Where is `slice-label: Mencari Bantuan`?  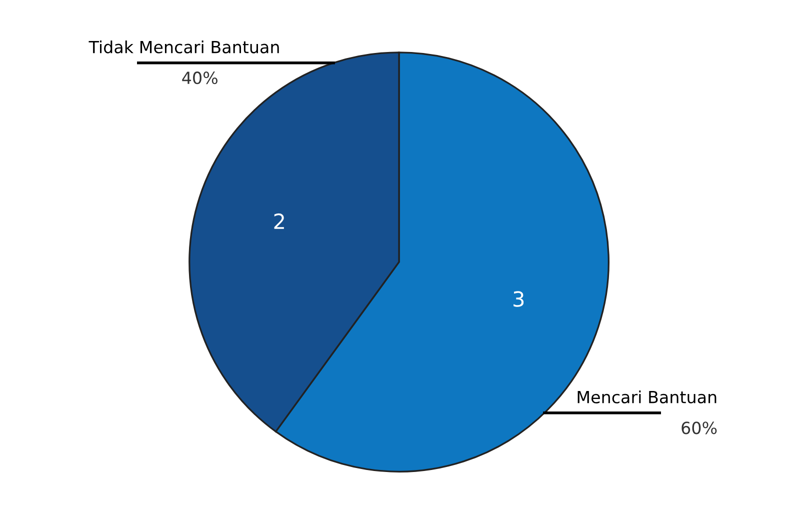 slice-label: Mencari Bantuan is located at coordinates (647, 397).